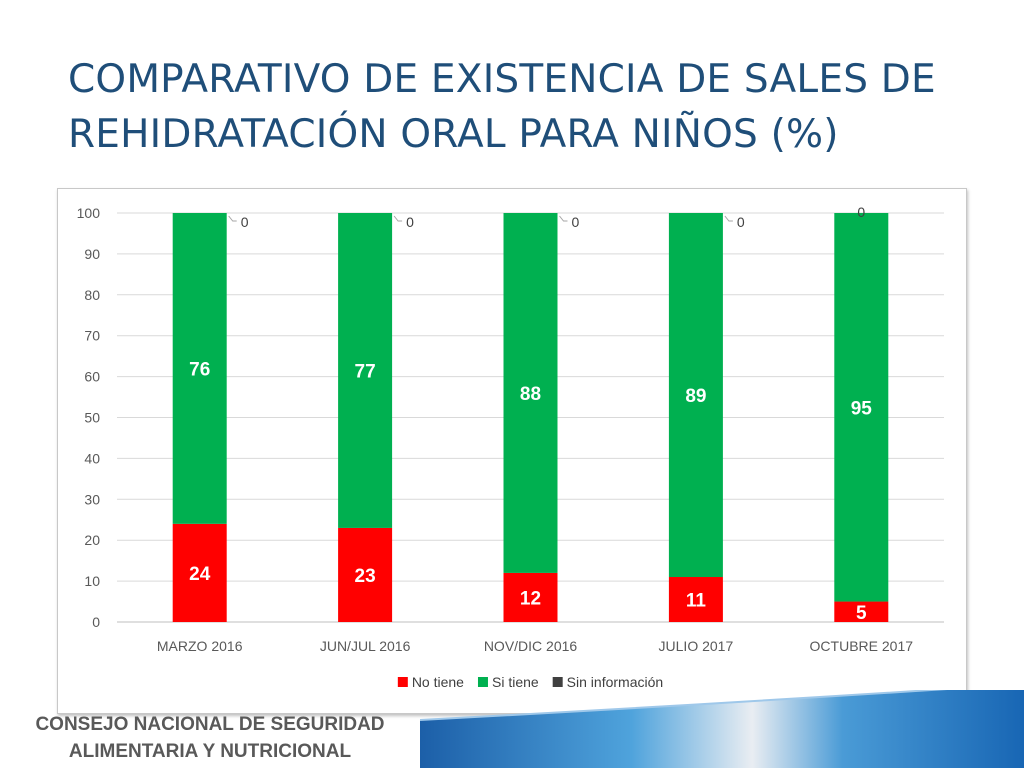  I want to click on y-tick-label: 90, so click(92, 254).